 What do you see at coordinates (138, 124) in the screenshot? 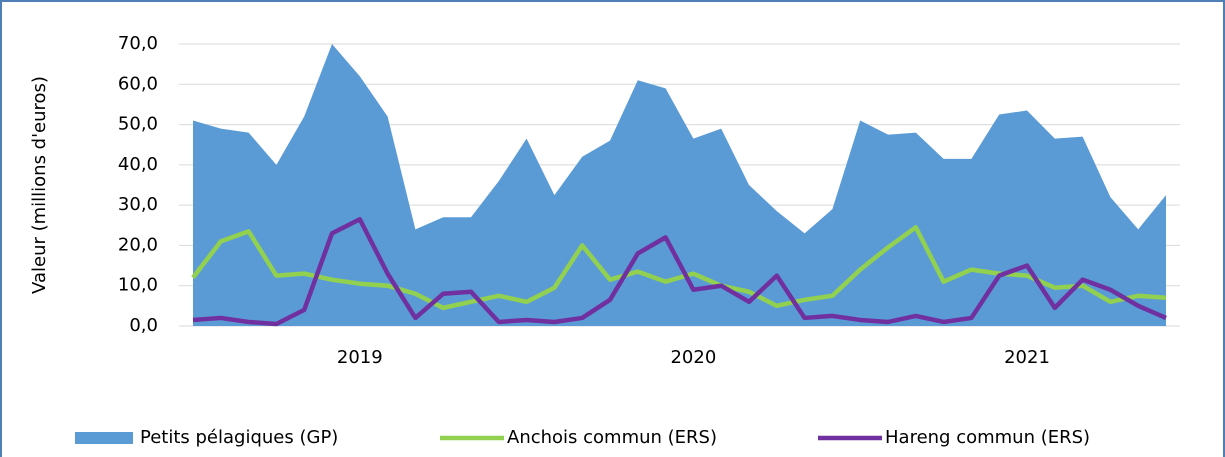
I see `y-tick-label: 50,0` at bounding box center [138, 124].